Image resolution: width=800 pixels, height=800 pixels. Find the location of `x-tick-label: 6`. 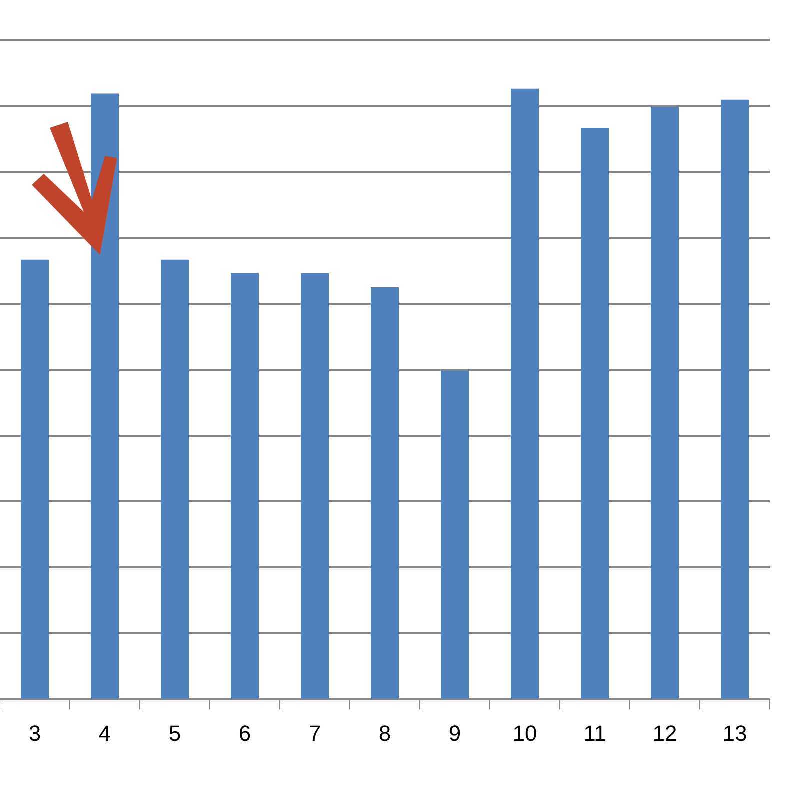

x-tick-label: 6 is located at coordinates (245, 733).